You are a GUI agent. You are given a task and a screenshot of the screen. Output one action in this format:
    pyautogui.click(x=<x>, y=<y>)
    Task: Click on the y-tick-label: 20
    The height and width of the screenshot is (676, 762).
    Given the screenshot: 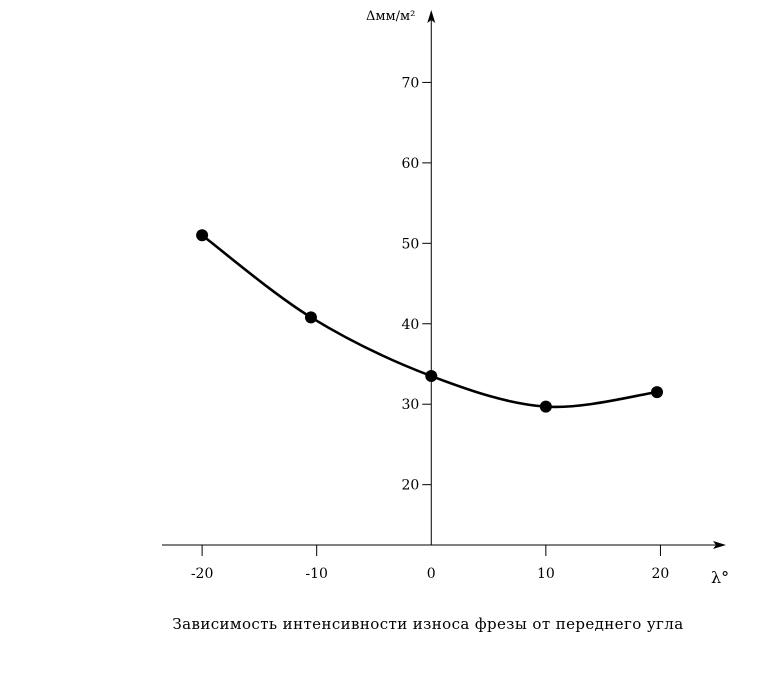 What is the action you would take?
    pyautogui.click(x=410, y=486)
    